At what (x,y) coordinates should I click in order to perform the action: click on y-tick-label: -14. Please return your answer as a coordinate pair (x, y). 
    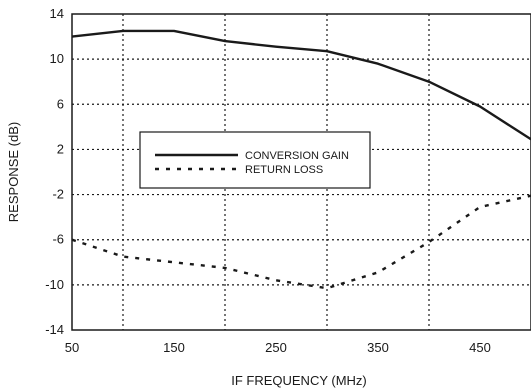
    Looking at the image, I should click on (54, 329).